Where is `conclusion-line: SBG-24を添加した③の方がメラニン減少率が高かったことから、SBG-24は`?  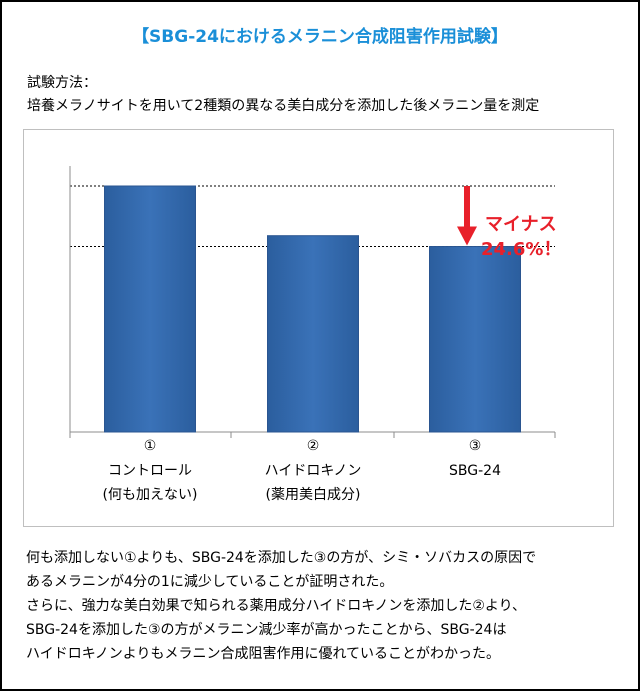
conclusion-line: SBG-24を添加した③の方がメラニン減少率が高かったことから、SBG-24は is located at coordinates (266, 630).